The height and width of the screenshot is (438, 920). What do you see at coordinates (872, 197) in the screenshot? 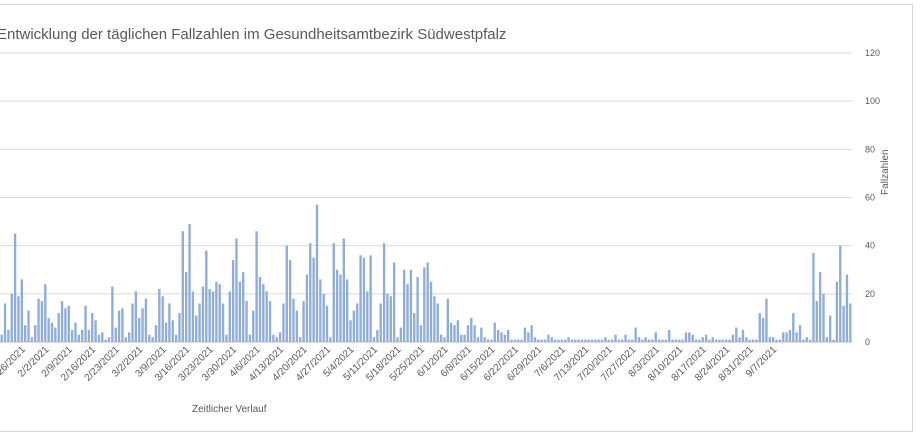
I see `y-axis-ticks: 0 20 40 60 80 100 120` at bounding box center [872, 197].